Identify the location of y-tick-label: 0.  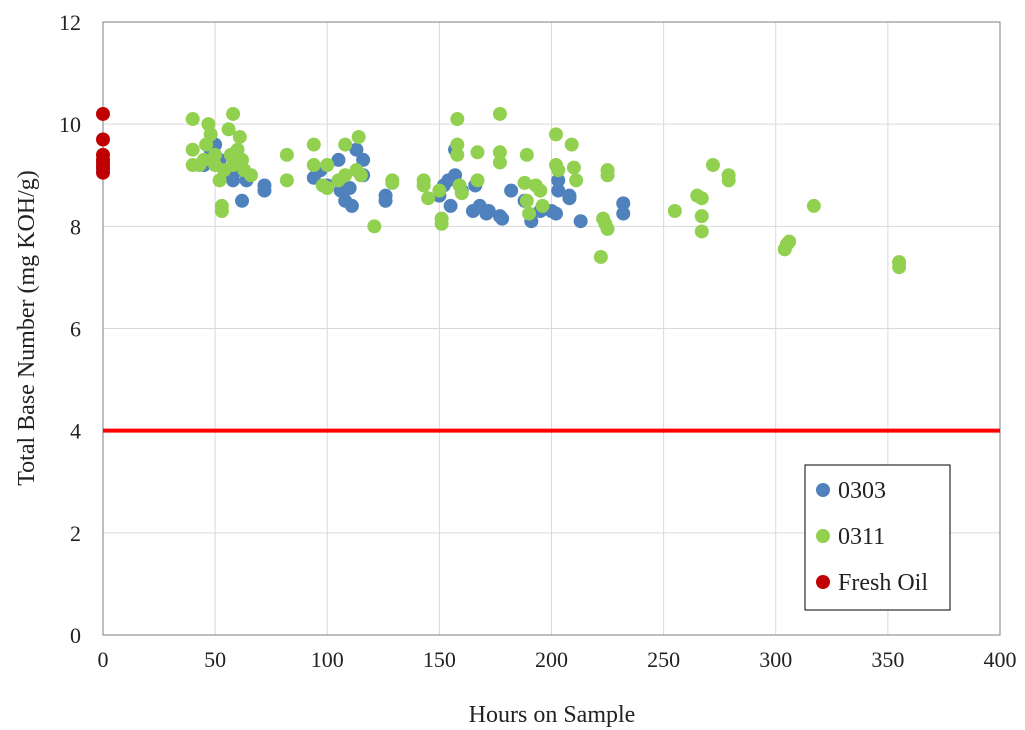
(75, 635).